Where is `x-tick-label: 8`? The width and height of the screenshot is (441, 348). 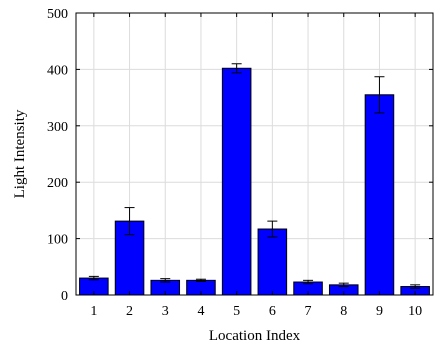 x-tick-label: 8 is located at coordinates (343, 311).